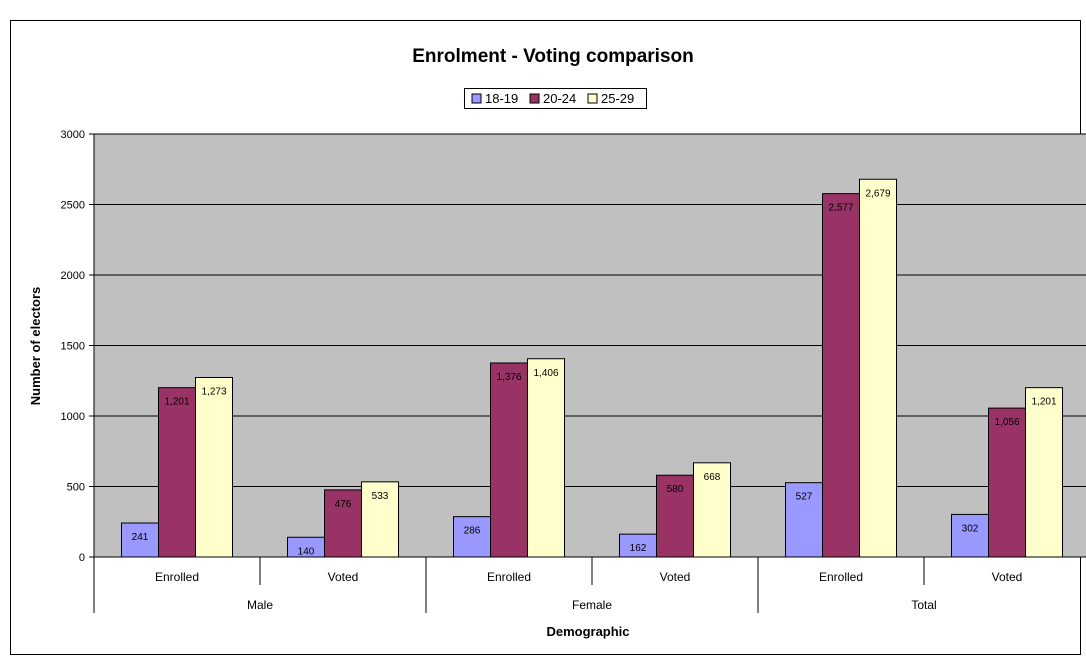 Image resolution: width=1086 pixels, height=661 pixels. I want to click on y-tick-label: 1500, so click(73, 347).